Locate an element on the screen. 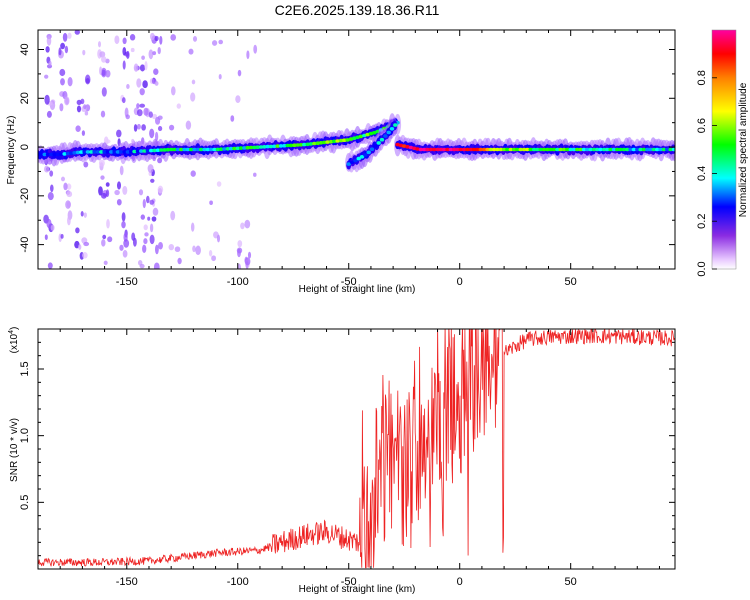 The image size is (750, 600). spectrogram-y-axis-label: Frequency (Hz) is located at coordinates (11, 150).